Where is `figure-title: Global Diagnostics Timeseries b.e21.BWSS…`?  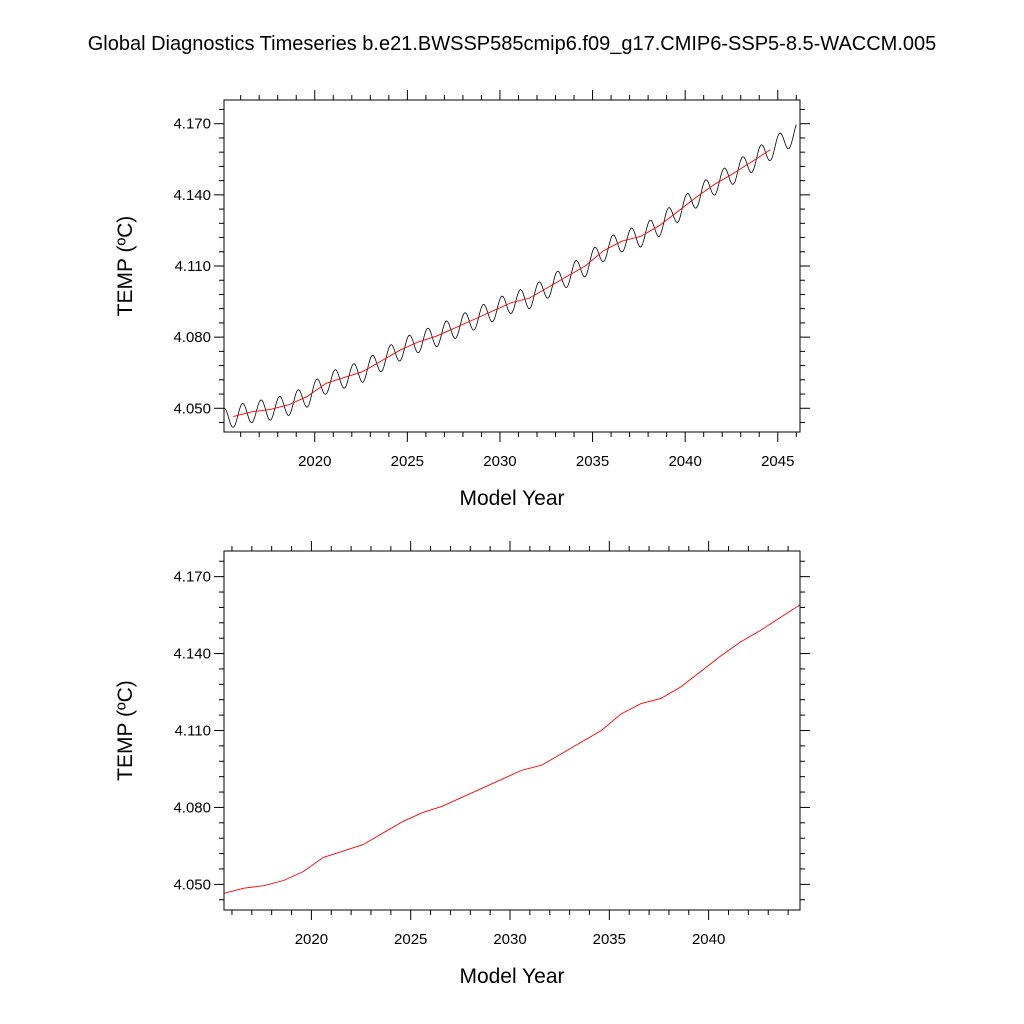
figure-title: Global Diagnostics Timeseries b.e21.BWSS… is located at coordinates (512, 44).